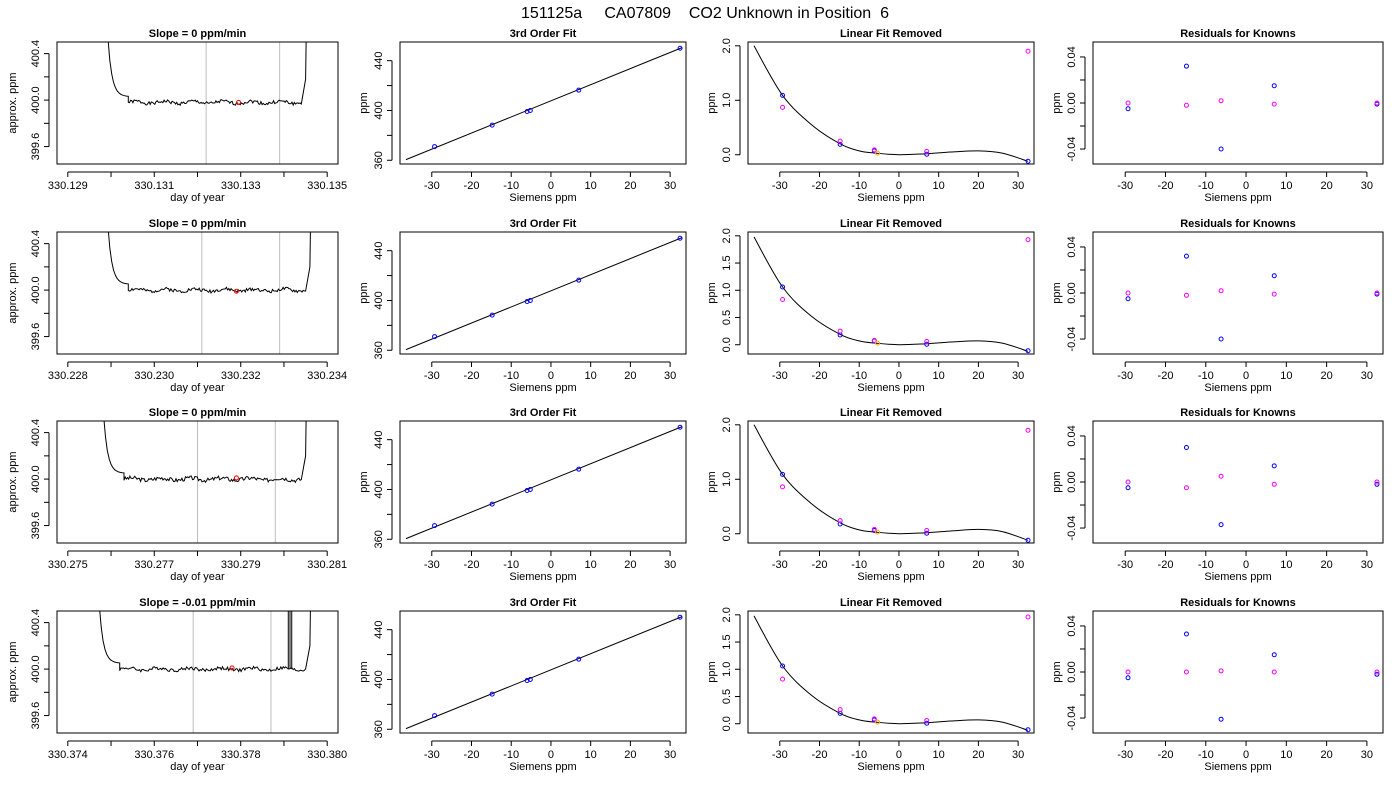 The height and width of the screenshot is (800, 1400). Describe the element at coordinates (241, 186) in the screenshot. I see `x-tick-label: 330.133` at that location.